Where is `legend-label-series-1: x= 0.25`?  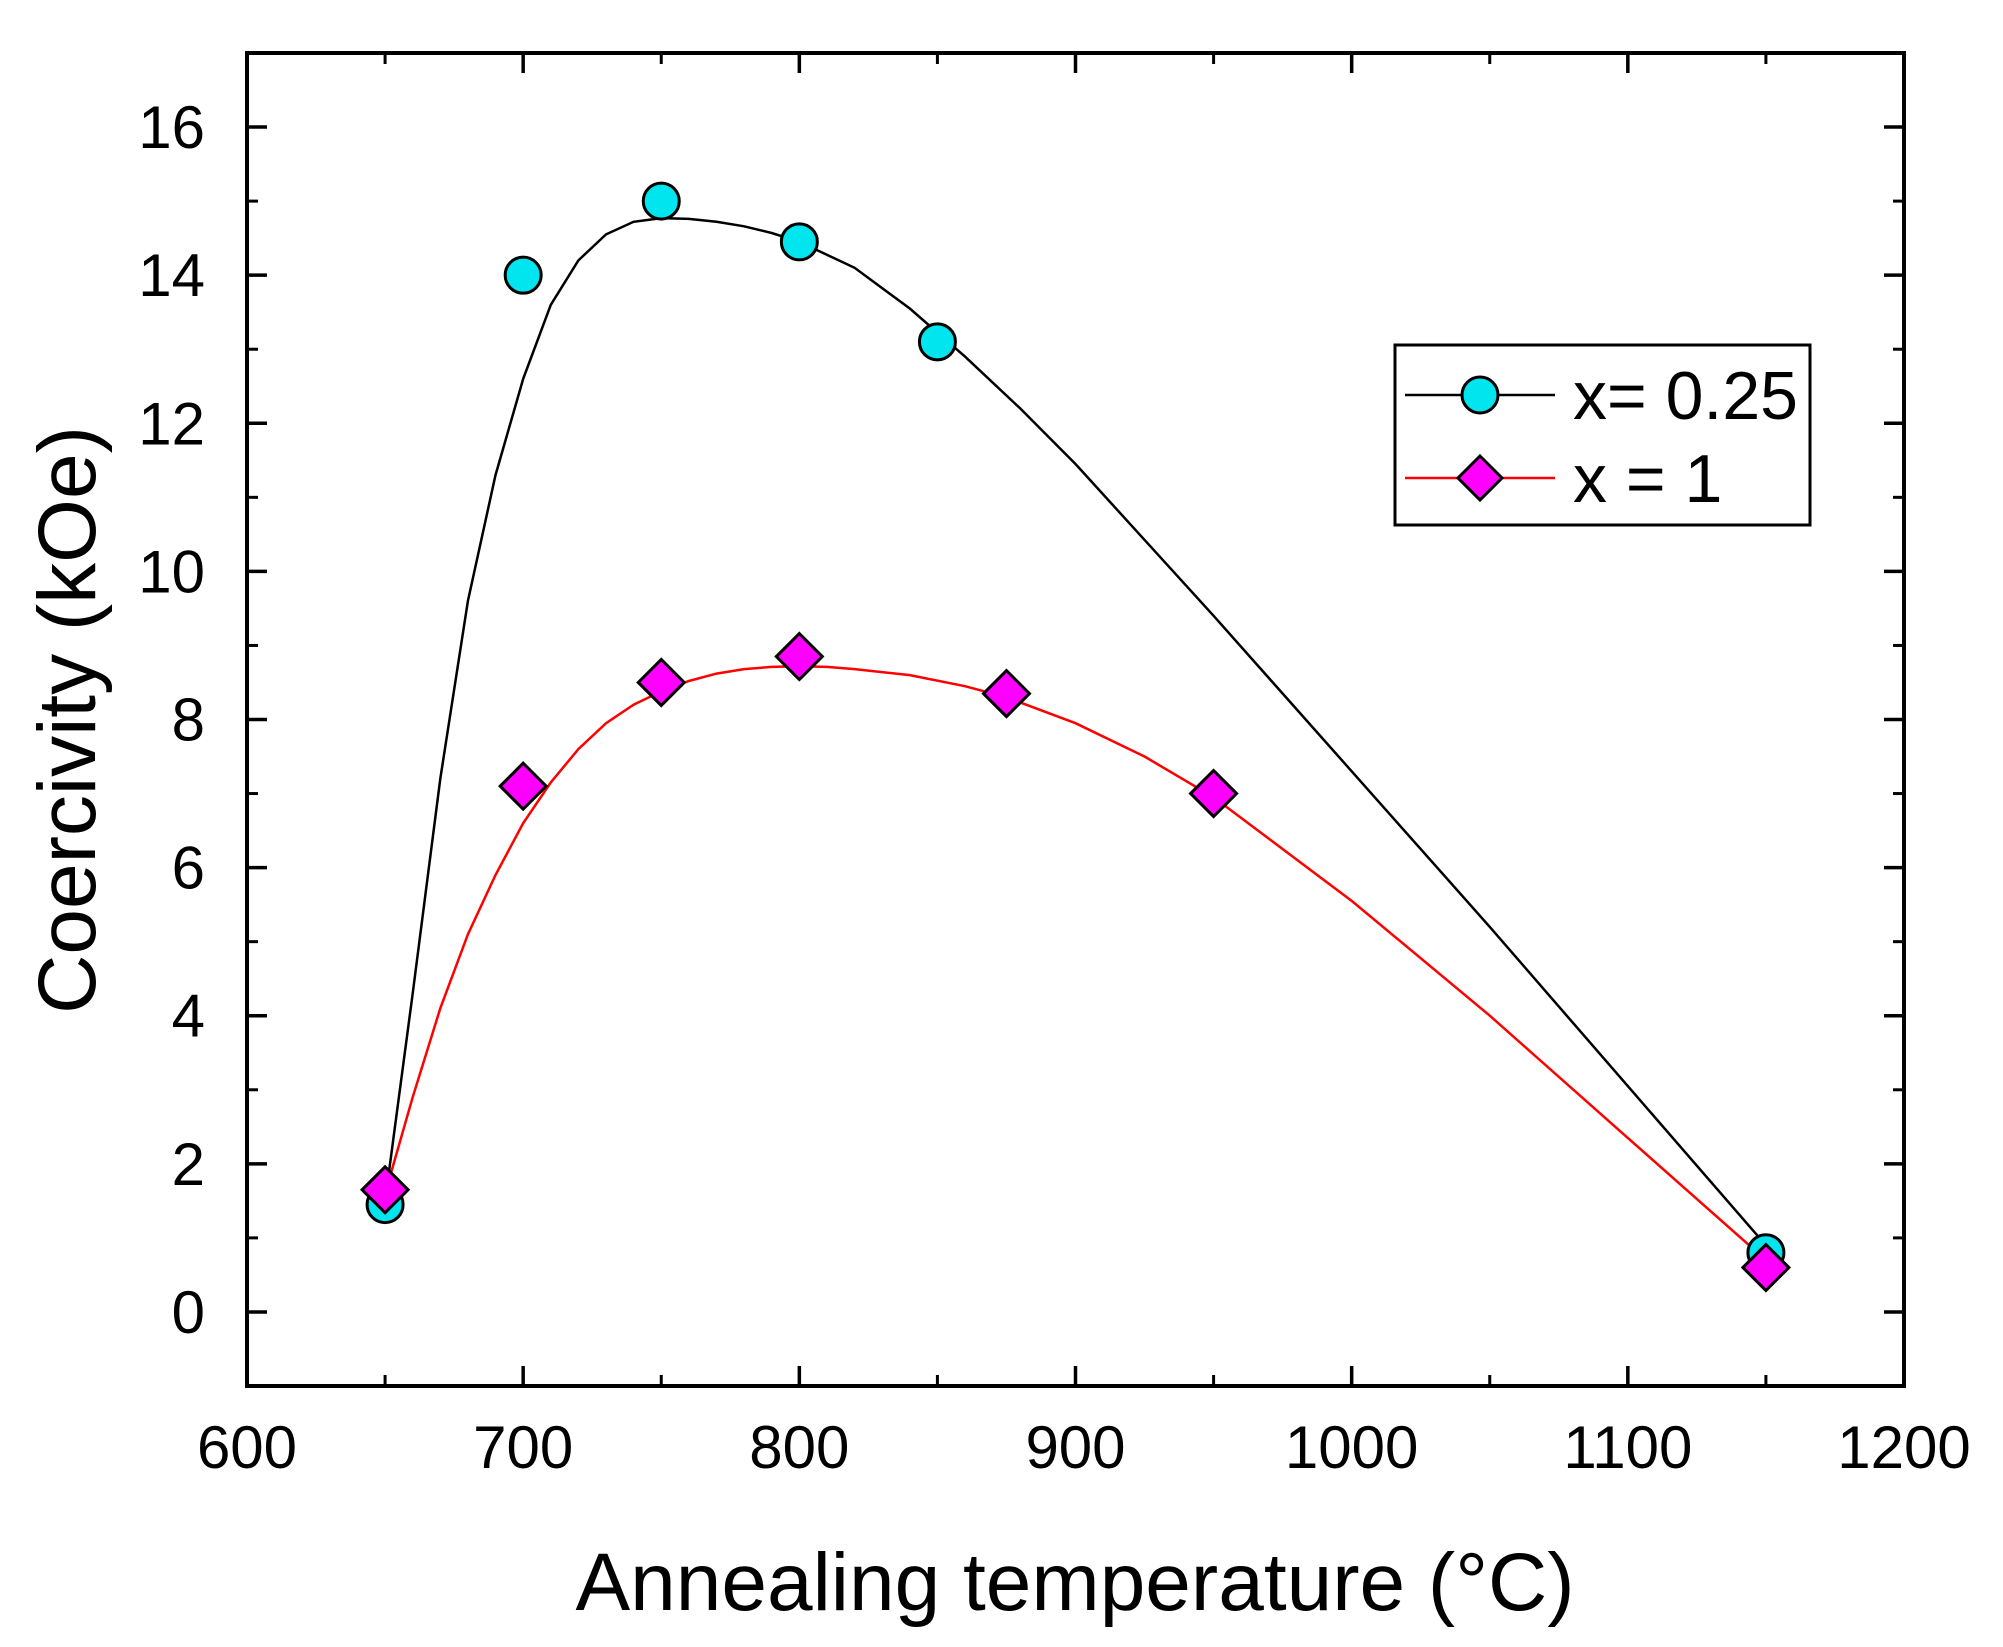 legend-label-series-1: x= 0.25 is located at coordinates (1685, 396).